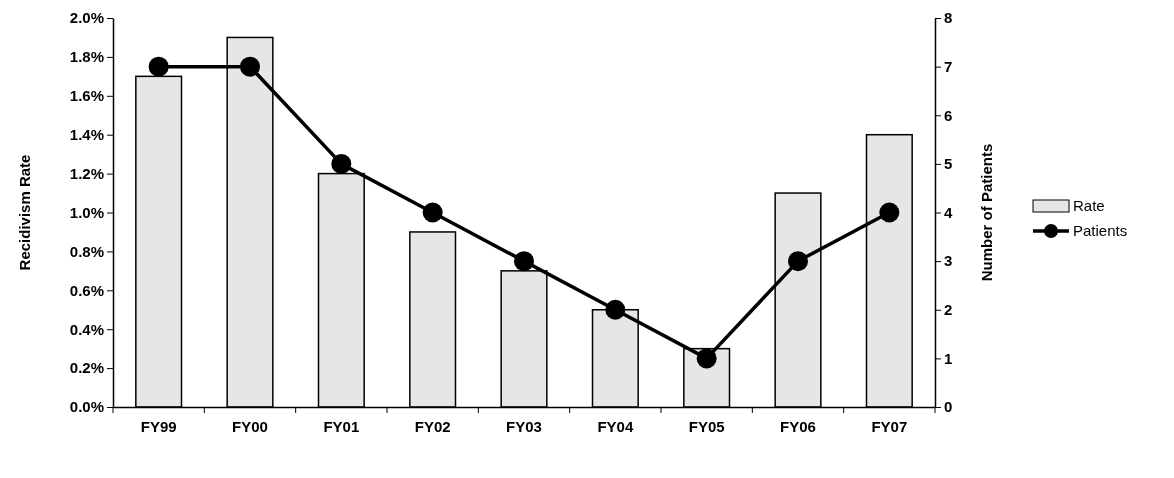 This screenshot has height=478, width=1174. What do you see at coordinates (341, 426) in the screenshot?
I see `x-tick-label: FY01` at bounding box center [341, 426].